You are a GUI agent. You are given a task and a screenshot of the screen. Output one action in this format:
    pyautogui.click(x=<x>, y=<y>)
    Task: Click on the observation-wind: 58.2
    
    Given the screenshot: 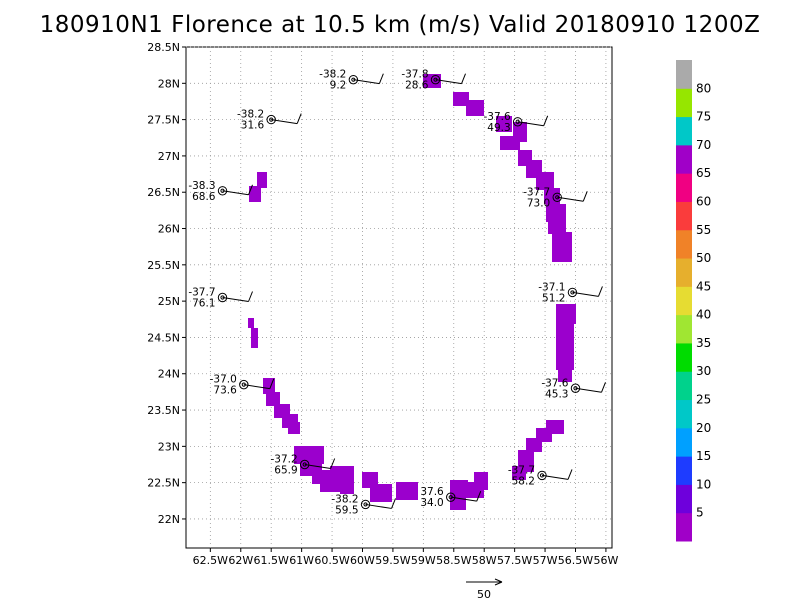 What is the action you would take?
    pyautogui.click(x=523, y=481)
    